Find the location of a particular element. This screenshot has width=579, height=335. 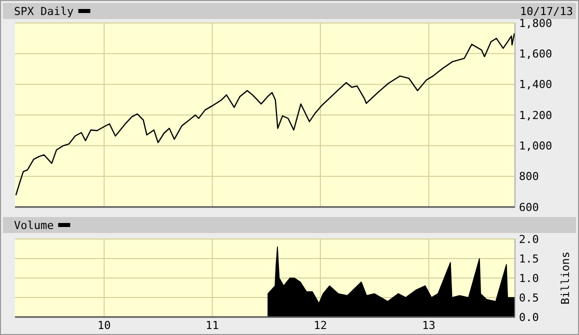

x-tick-label: 12 is located at coordinates (321, 325).